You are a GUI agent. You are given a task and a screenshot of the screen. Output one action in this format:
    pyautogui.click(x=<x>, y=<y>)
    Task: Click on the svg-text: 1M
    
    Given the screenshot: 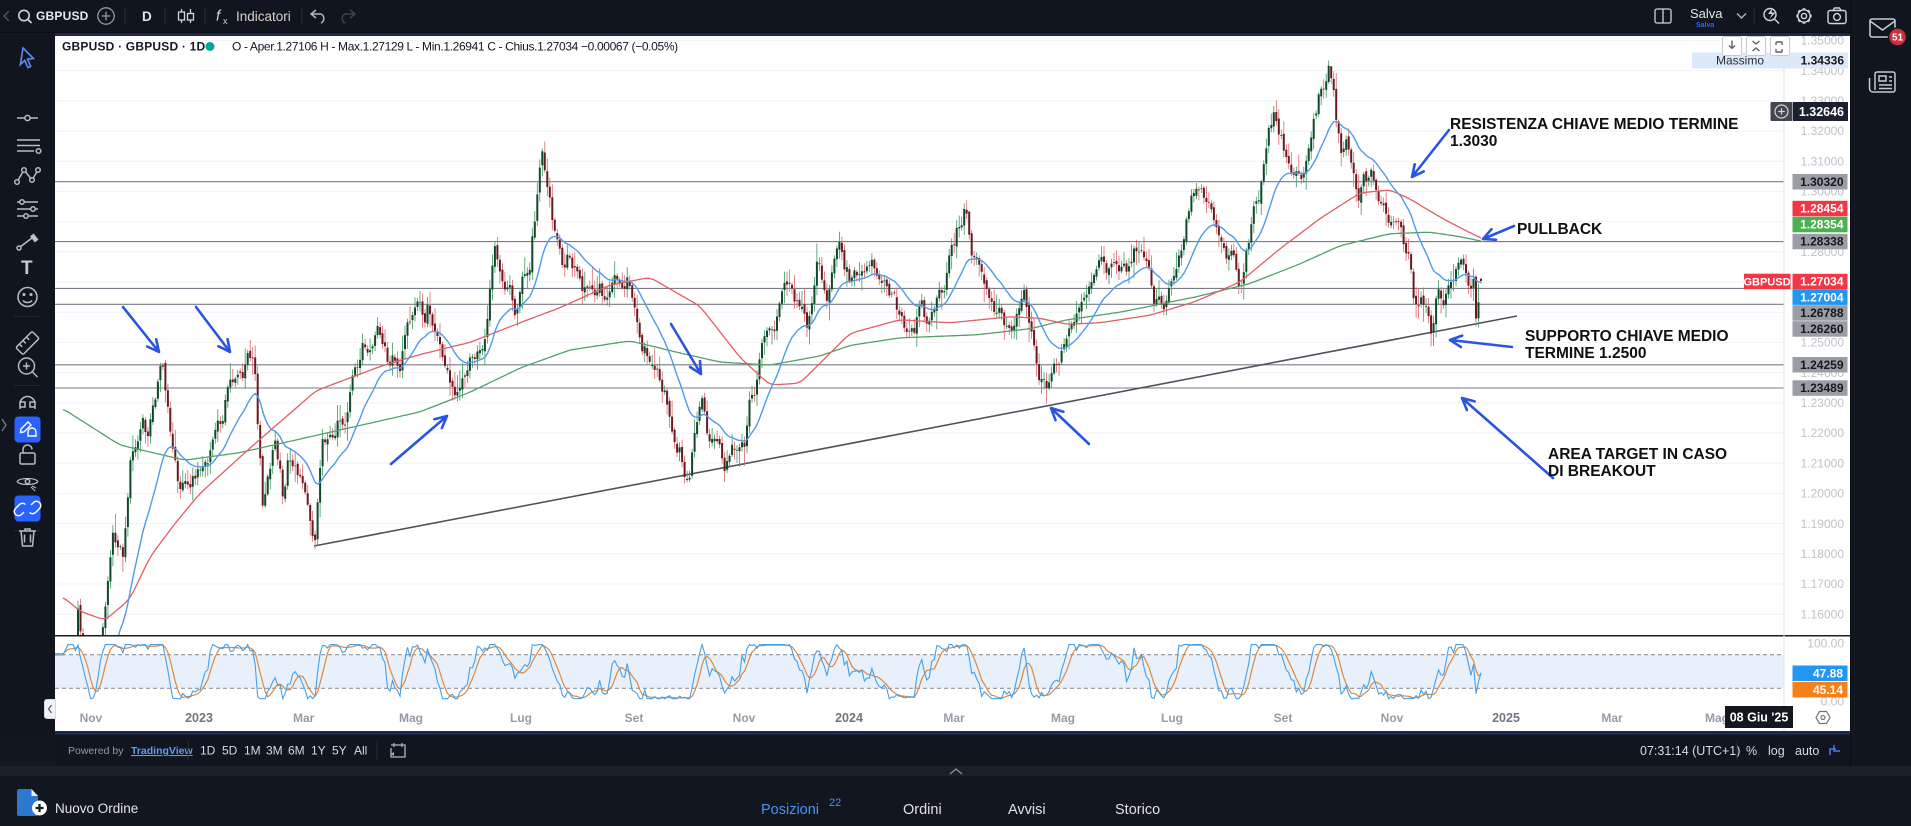 What is the action you would take?
    pyautogui.click(x=252, y=751)
    